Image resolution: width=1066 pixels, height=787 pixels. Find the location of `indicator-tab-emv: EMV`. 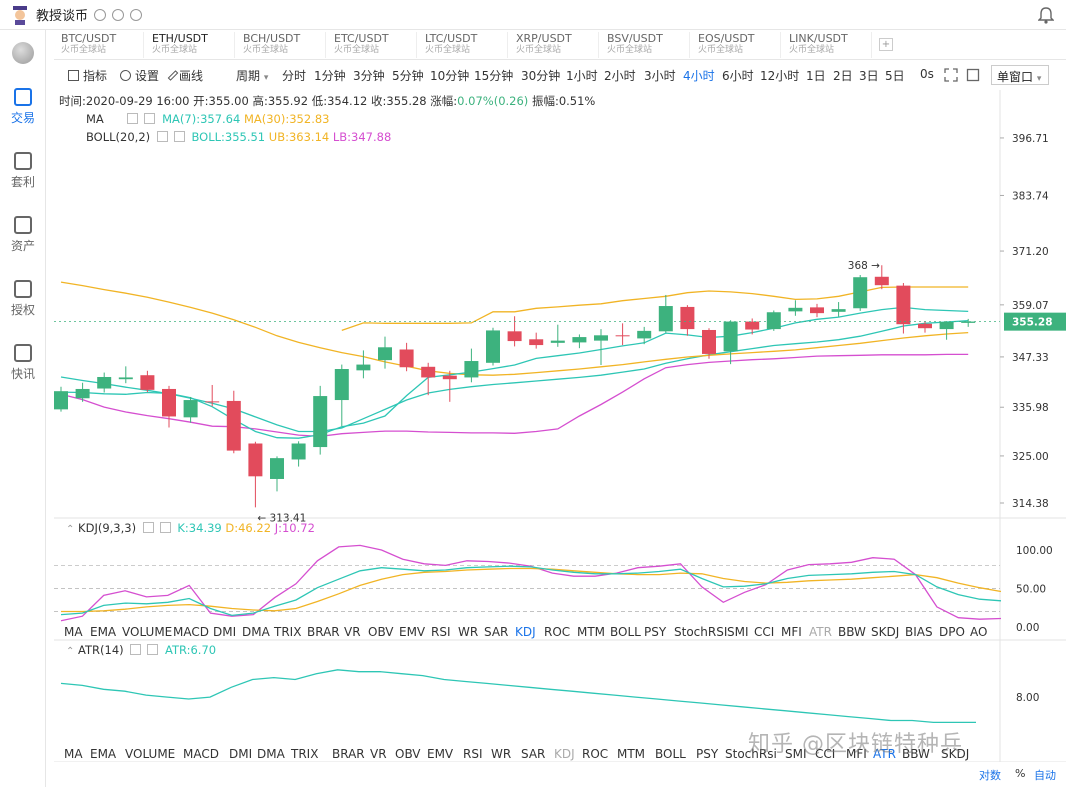

indicator-tab-emv: EMV is located at coordinates (440, 754).